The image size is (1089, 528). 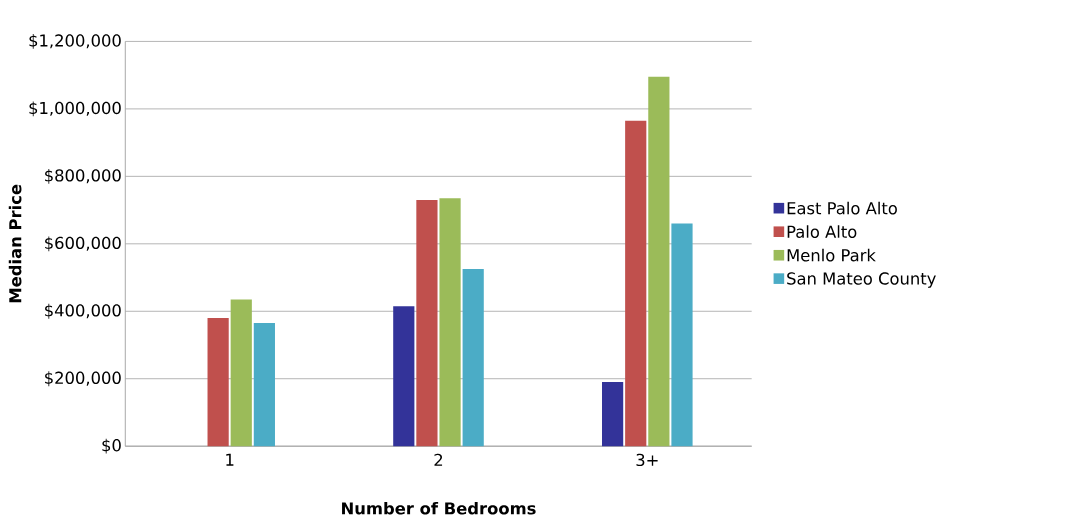 I want to click on y-tick-label: $200,000, so click(x=83, y=379).